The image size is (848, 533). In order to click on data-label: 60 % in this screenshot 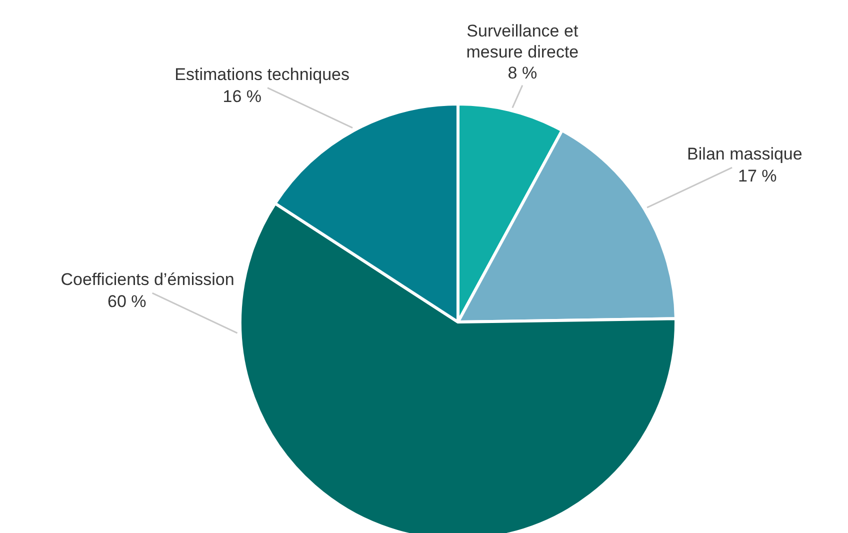, I will do `click(127, 302)`.